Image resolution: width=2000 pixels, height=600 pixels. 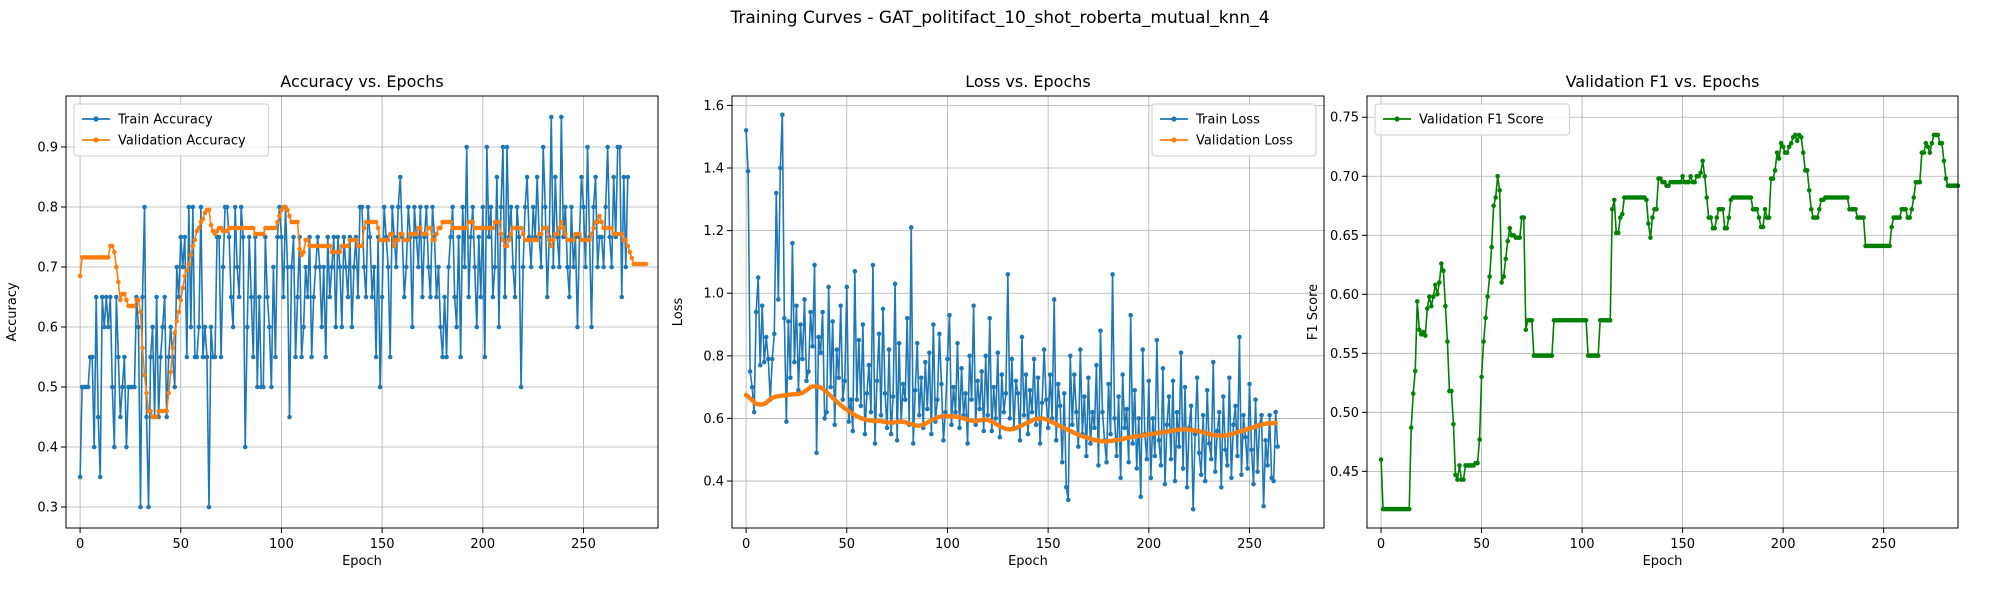 I want to click on subplot-title: Validation F1 vs. Epochs, so click(x=1663, y=81).